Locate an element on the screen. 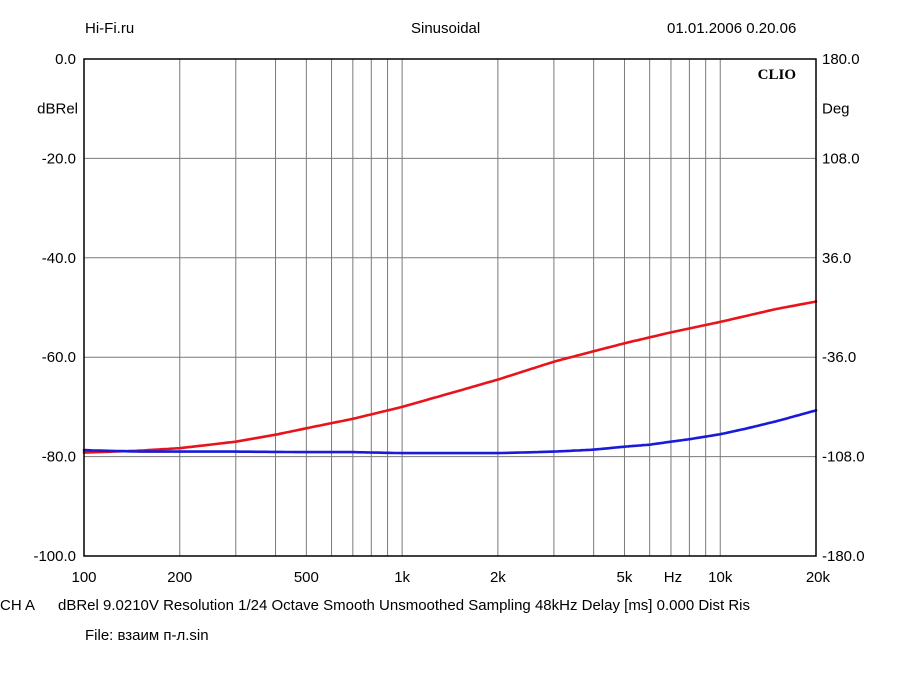 This screenshot has height=675, width=900. header-datetime: 01.01.2006 0.20.06 is located at coordinates (732, 28).